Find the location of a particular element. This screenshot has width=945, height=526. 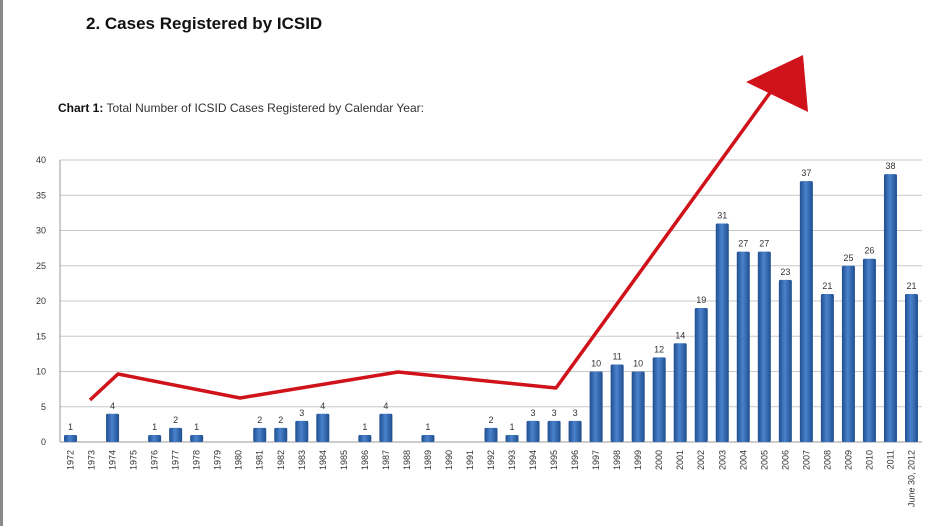

x-tick-label: 1994 is located at coordinates (533, 460).